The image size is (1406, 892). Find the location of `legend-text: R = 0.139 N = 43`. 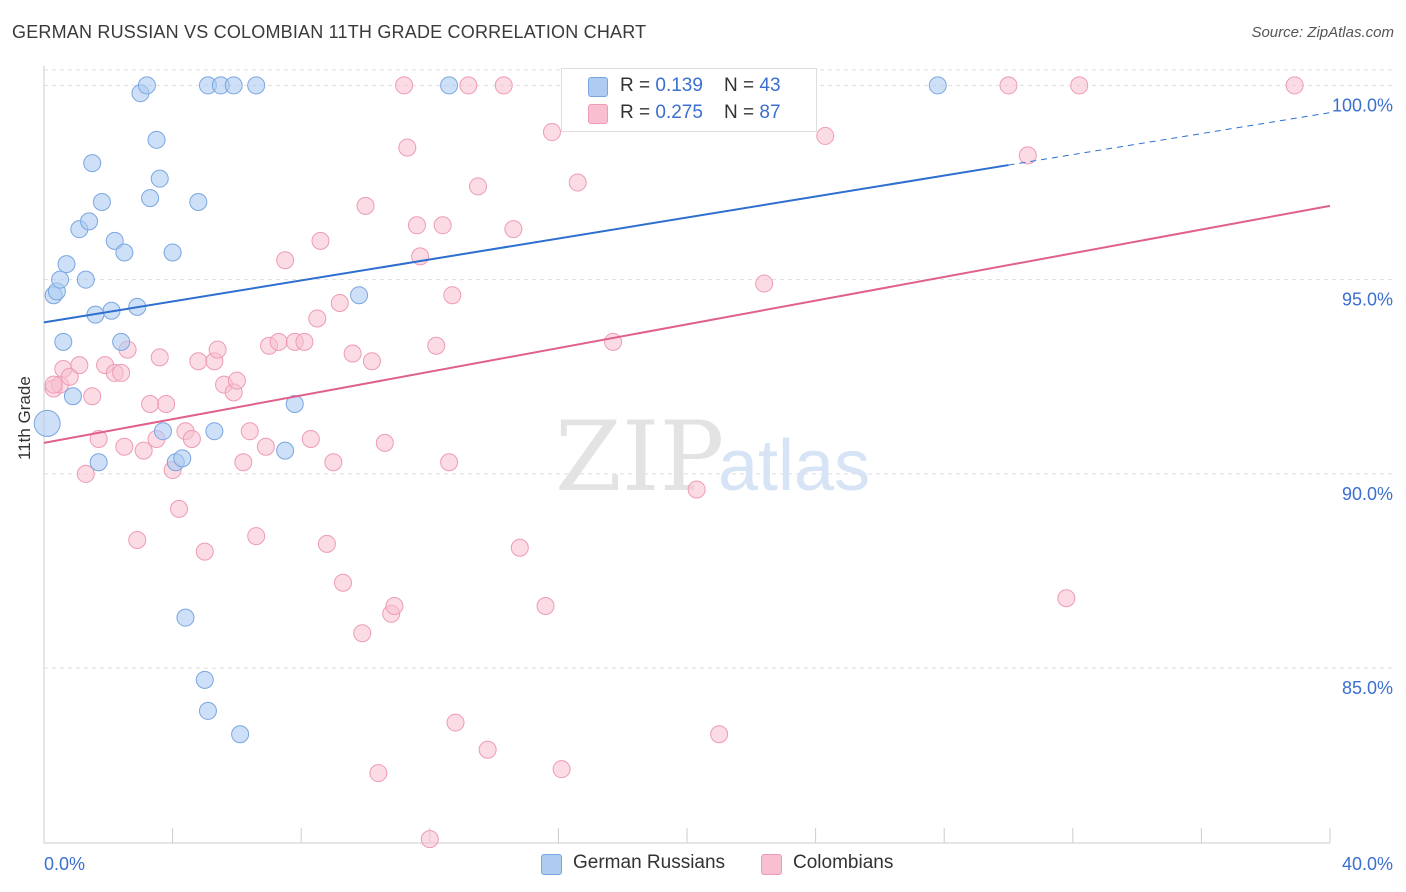

legend-text: R = 0.139 N = 43 is located at coordinates (700, 85).